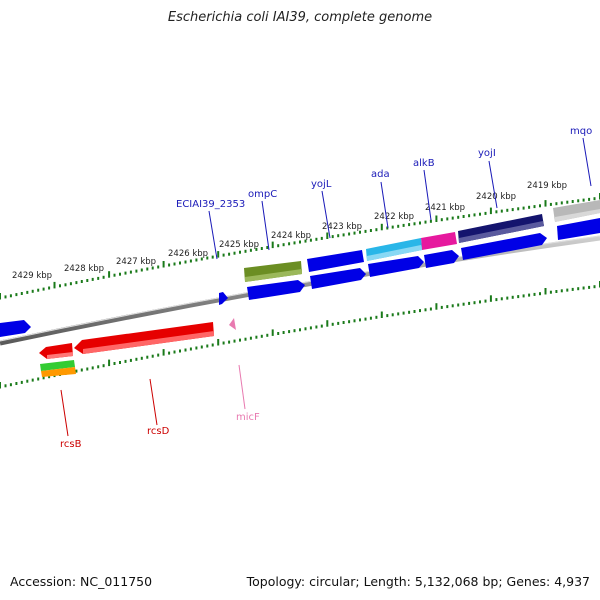  Describe the element at coordinates (342, 227) in the screenshot. I see `kbp-label: 2423 kbp` at that location.